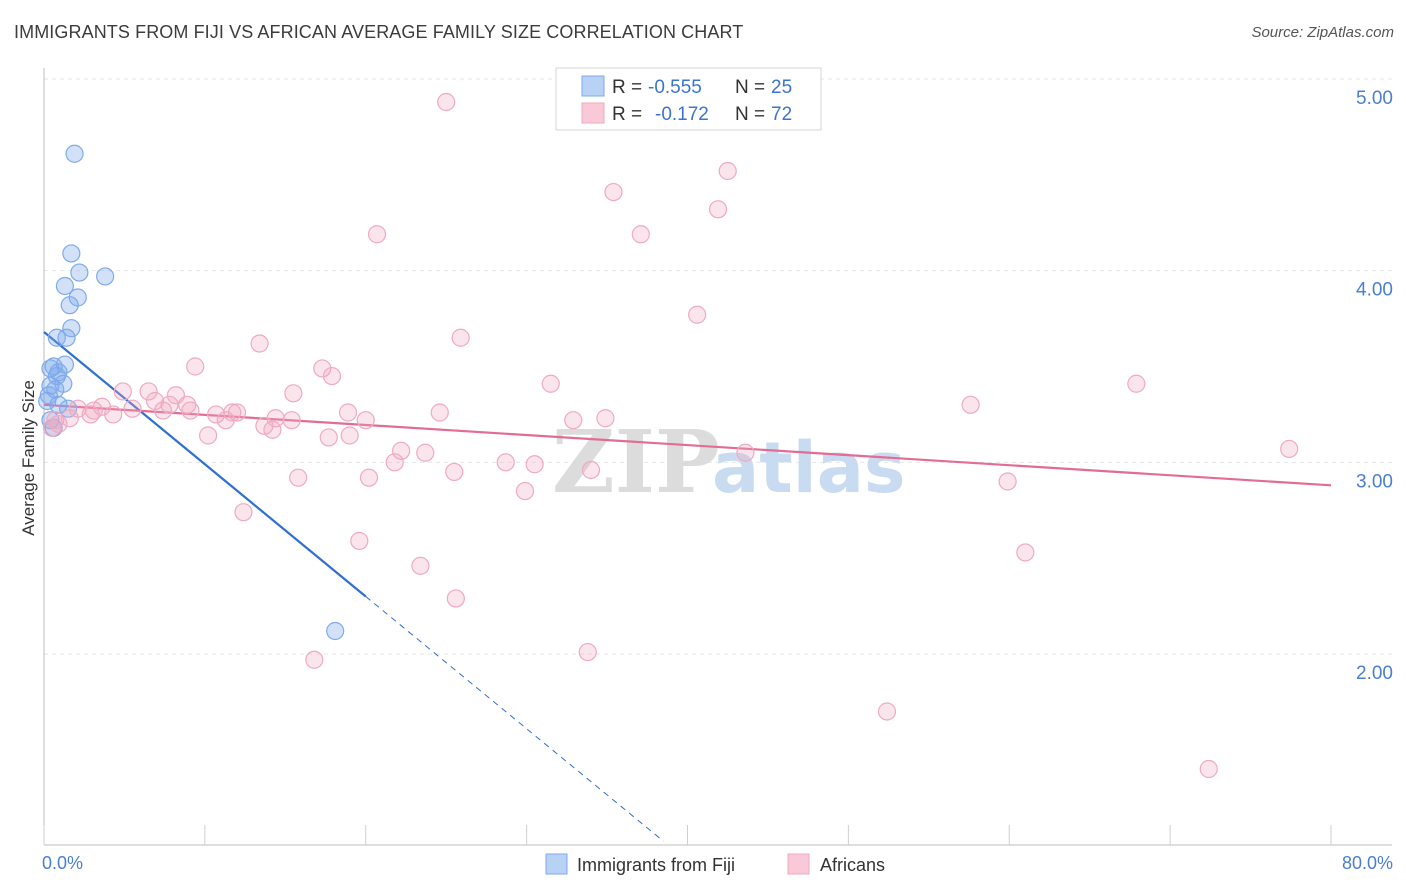 The width and height of the screenshot is (1406, 892). Describe the element at coordinates (656, 865) in the screenshot. I see `bottom-legend-label-fiji: Immigrants from Fiji` at that location.